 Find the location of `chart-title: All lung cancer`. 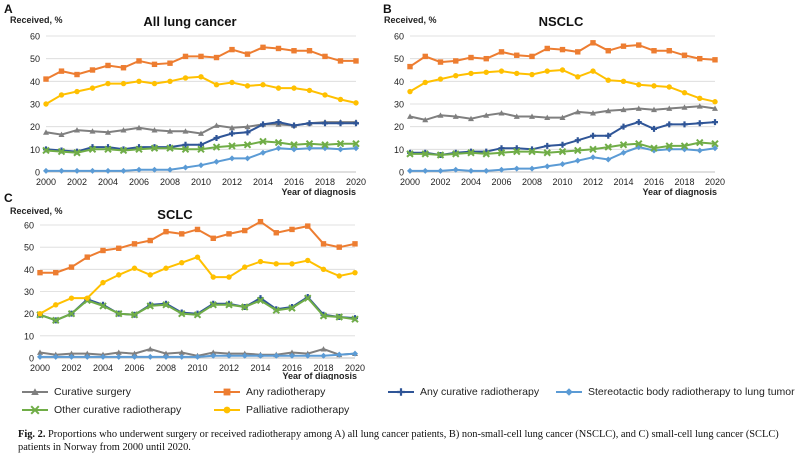

chart-title: All lung cancer is located at coordinates (189, 21).